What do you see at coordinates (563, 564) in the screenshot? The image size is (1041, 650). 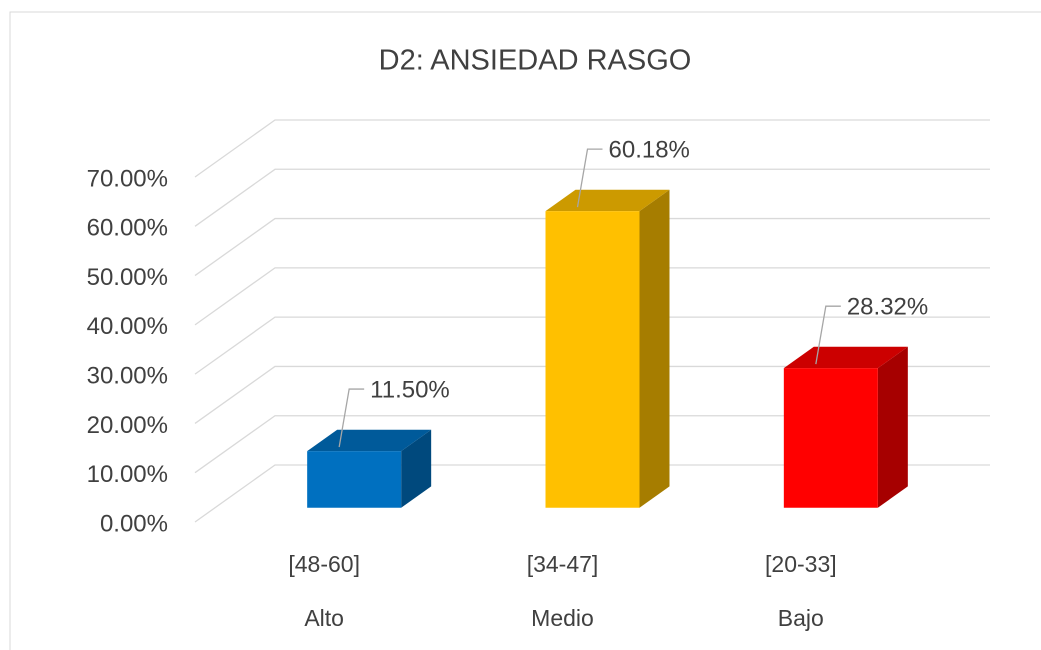 I see `x-tick-label: [34-47]` at bounding box center [563, 564].